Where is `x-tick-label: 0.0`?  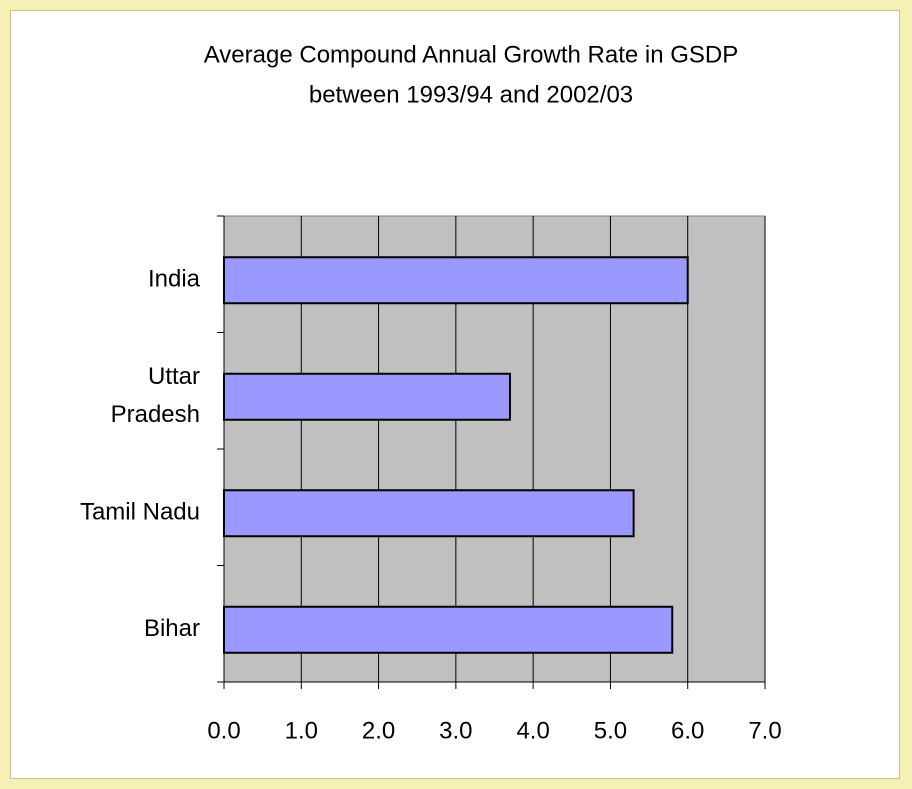
x-tick-label: 0.0 is located at coordinates (223, 730).